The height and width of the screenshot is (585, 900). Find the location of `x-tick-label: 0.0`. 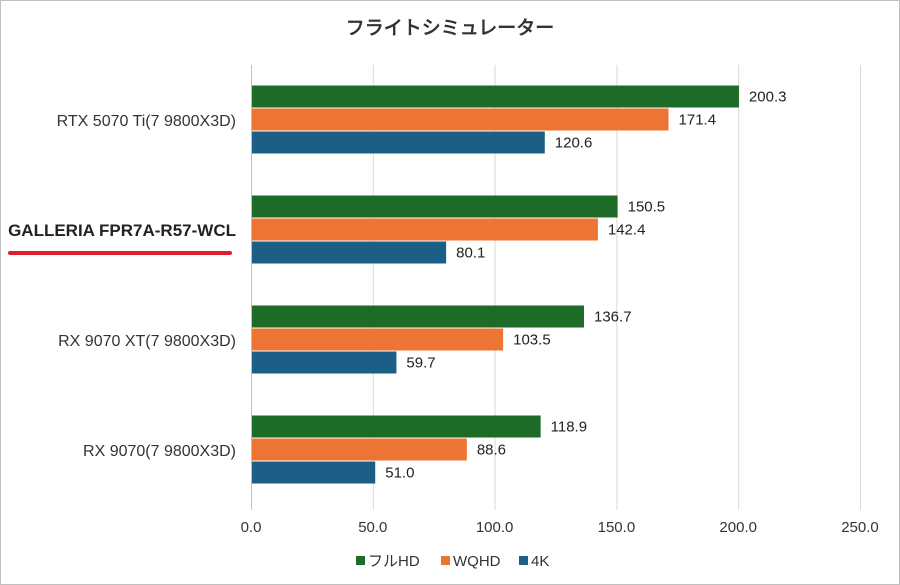

x-tick-label: 0.0 is located at coordinates (251, 527).